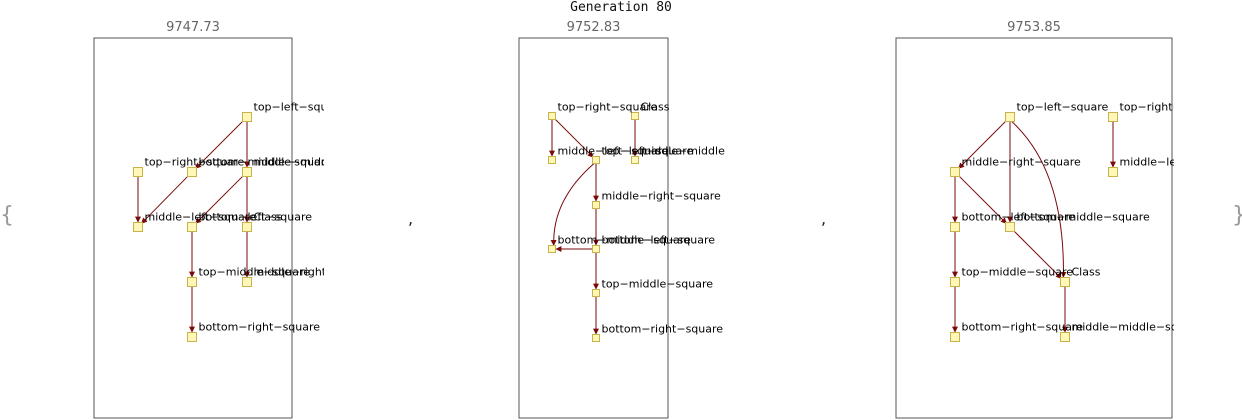 This screenshot has height=420, width=1242. Describe the element at coordinates (220, 144) in the screenshot. I see `edge-a1-a3` at that location.